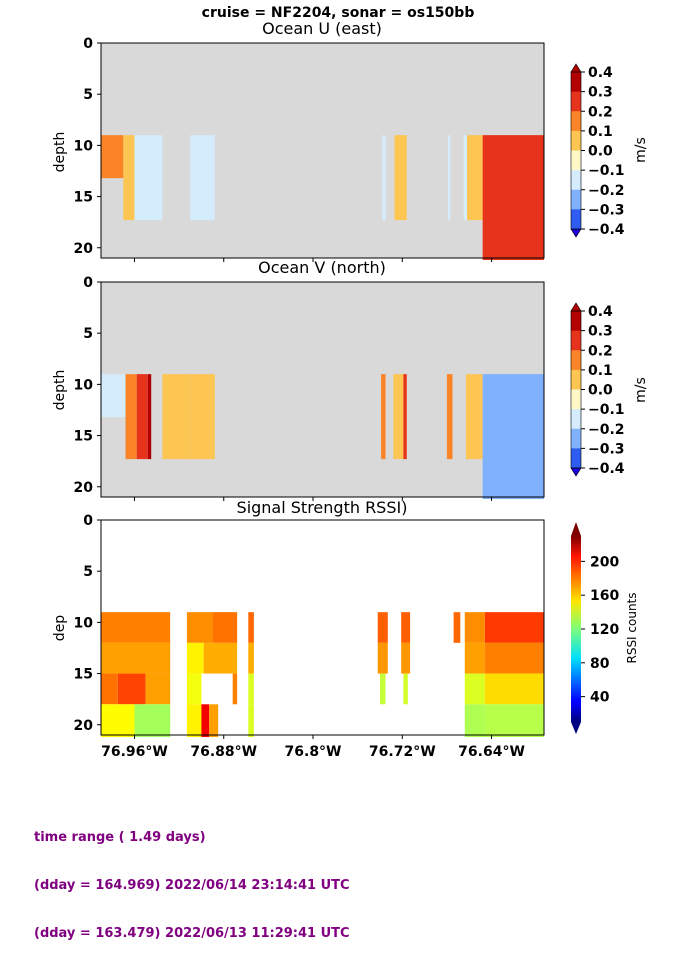 Image resolution: width=675 pixels, height=958 pixels. I want to click on y-axis-label: depth, so click(60, 152).